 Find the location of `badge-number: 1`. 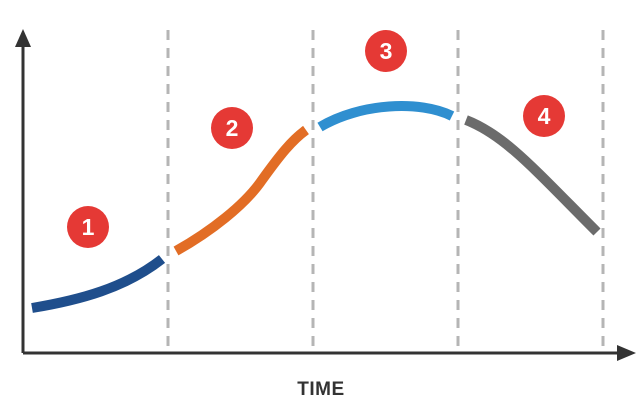

badge-number: 1 is located at coordinates (88, 227).